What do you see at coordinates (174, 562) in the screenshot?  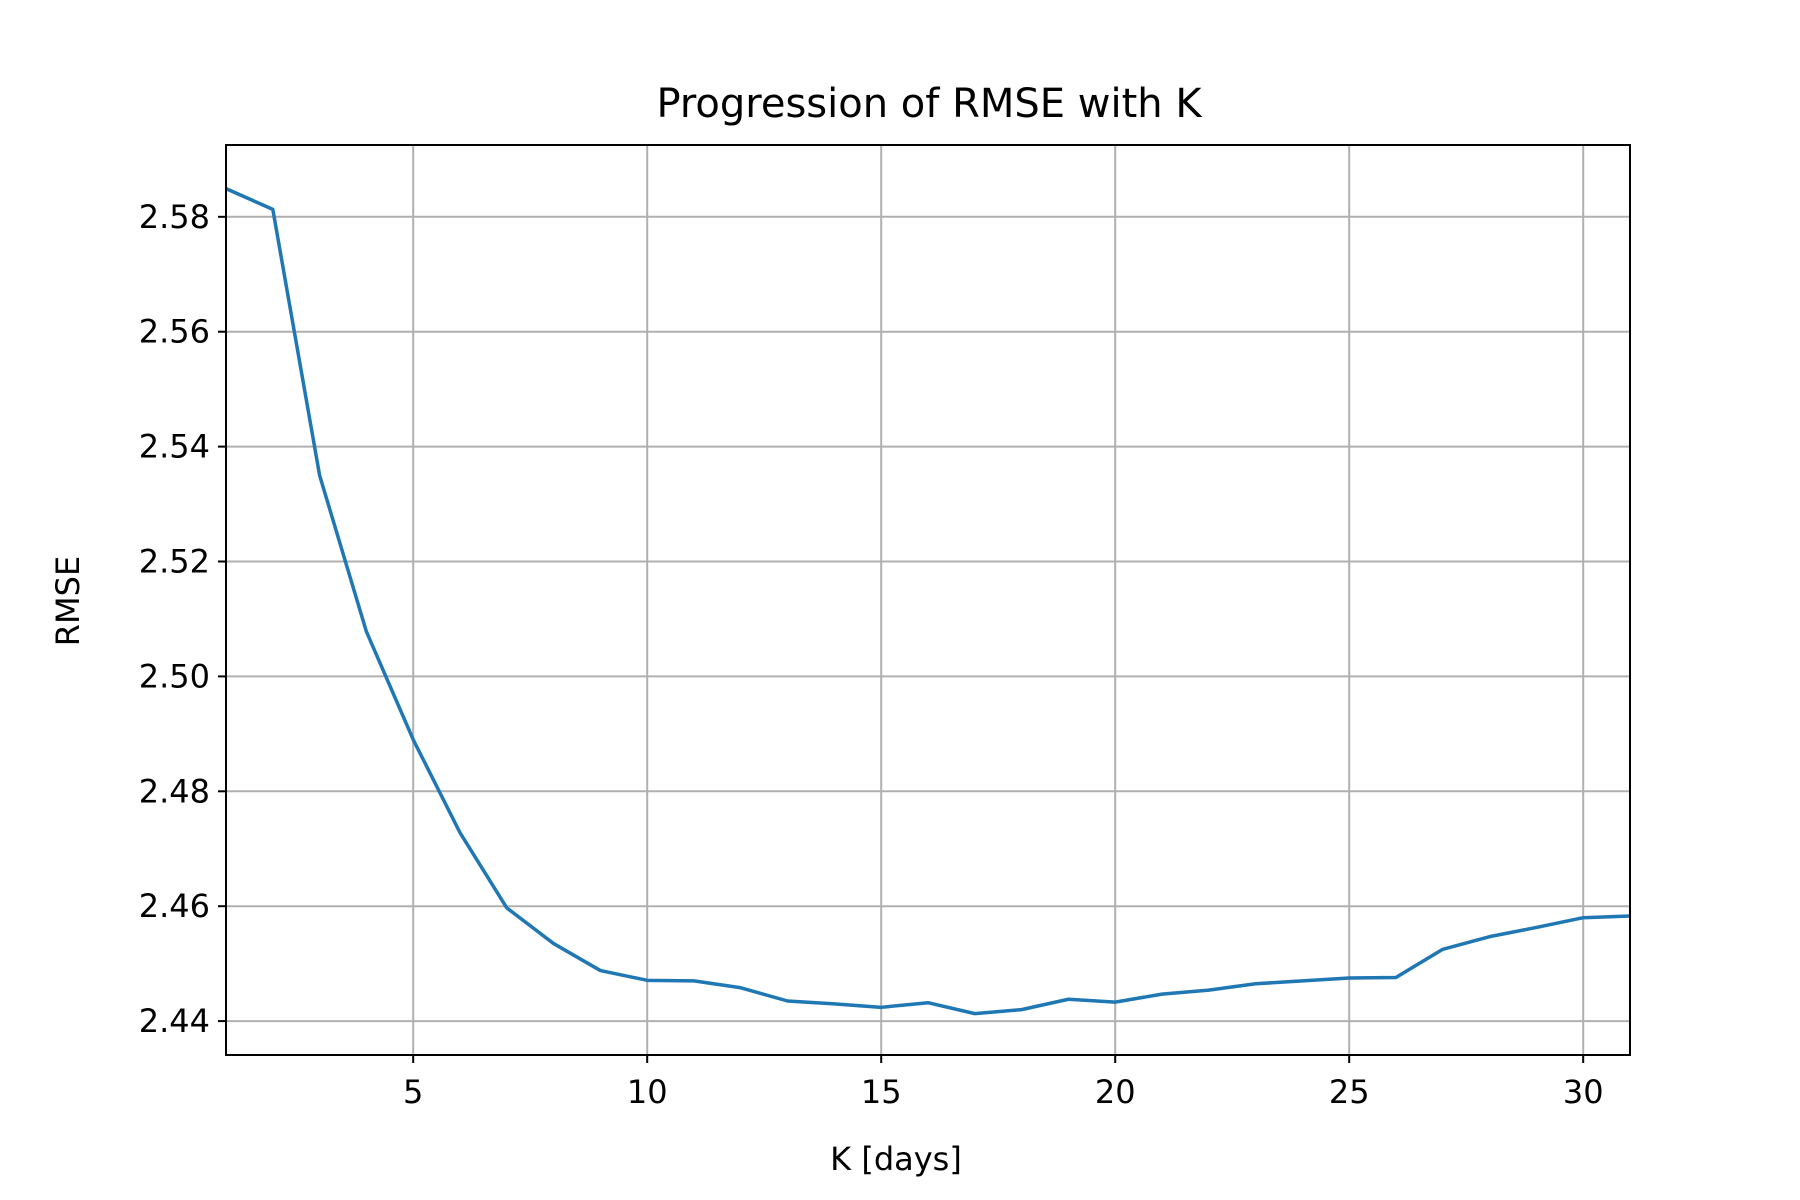 I see `y-tick-label: 2.52` at bounding box center [174, 562].